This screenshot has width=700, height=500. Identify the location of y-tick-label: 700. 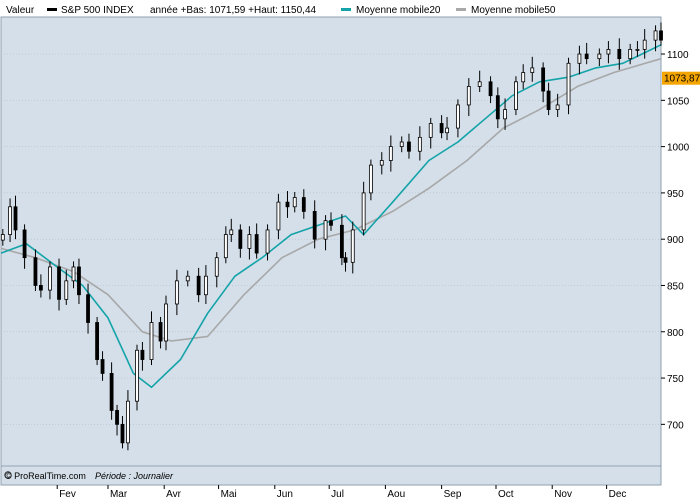
(675, 425).